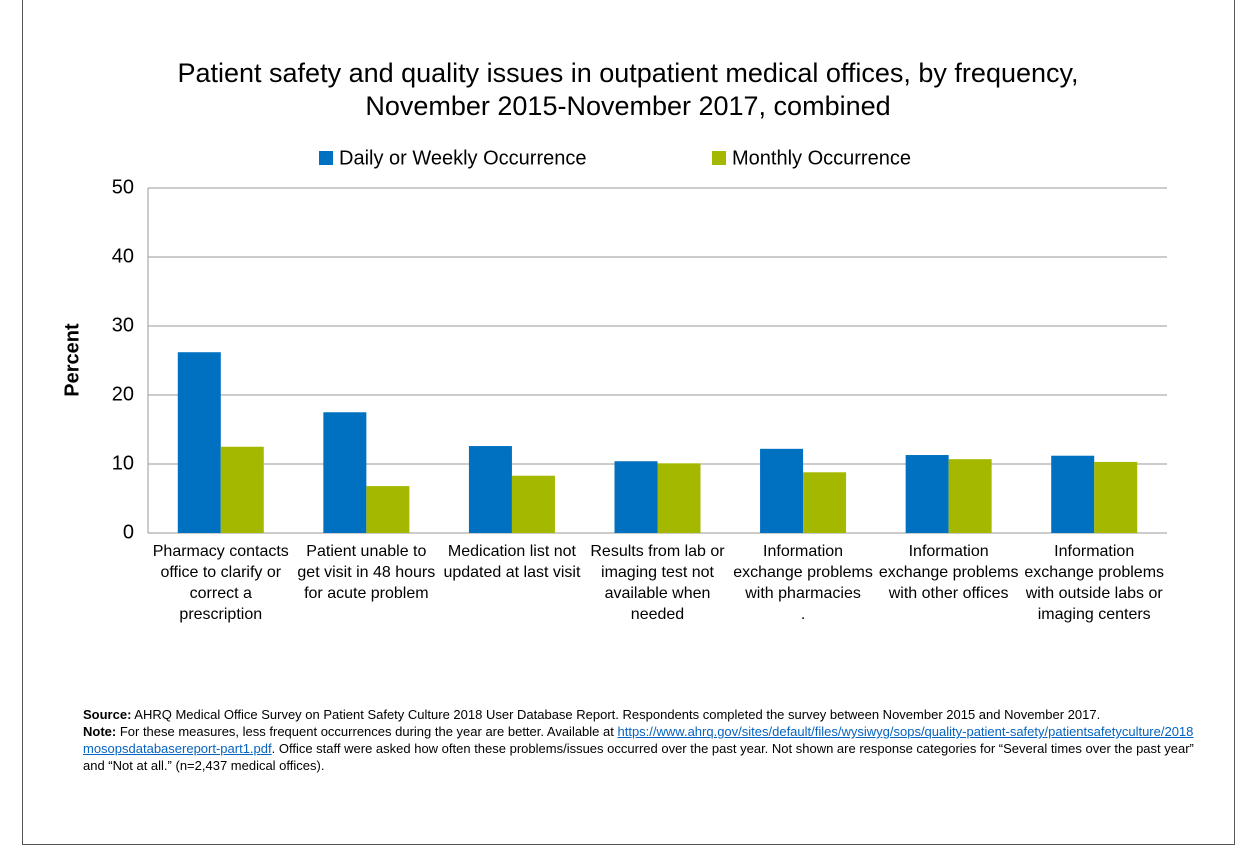 This screenshot has height=867, width=1257. Describe the element at coordinates (123, 463) in the screenshot. I see `y-tick-label: 10` at that location.